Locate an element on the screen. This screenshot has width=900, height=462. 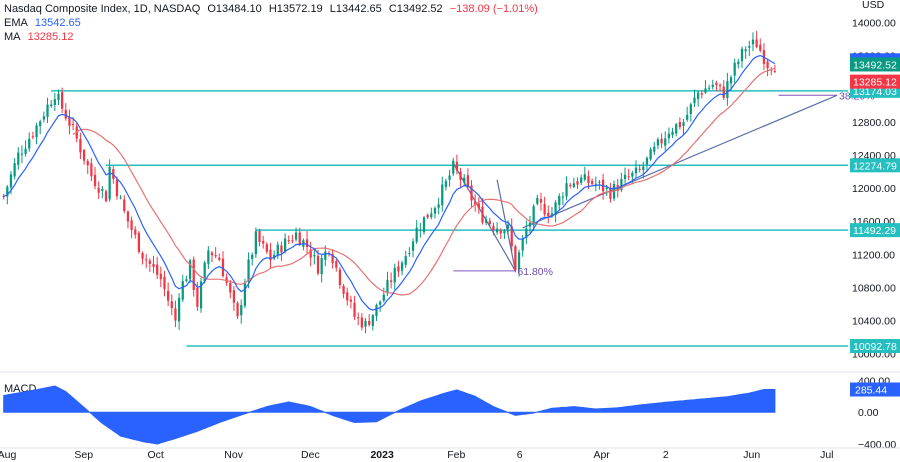
symbol-title: Nasdaq Composite Index, 1D, NASDAQ is located at coordinates (102, 9).